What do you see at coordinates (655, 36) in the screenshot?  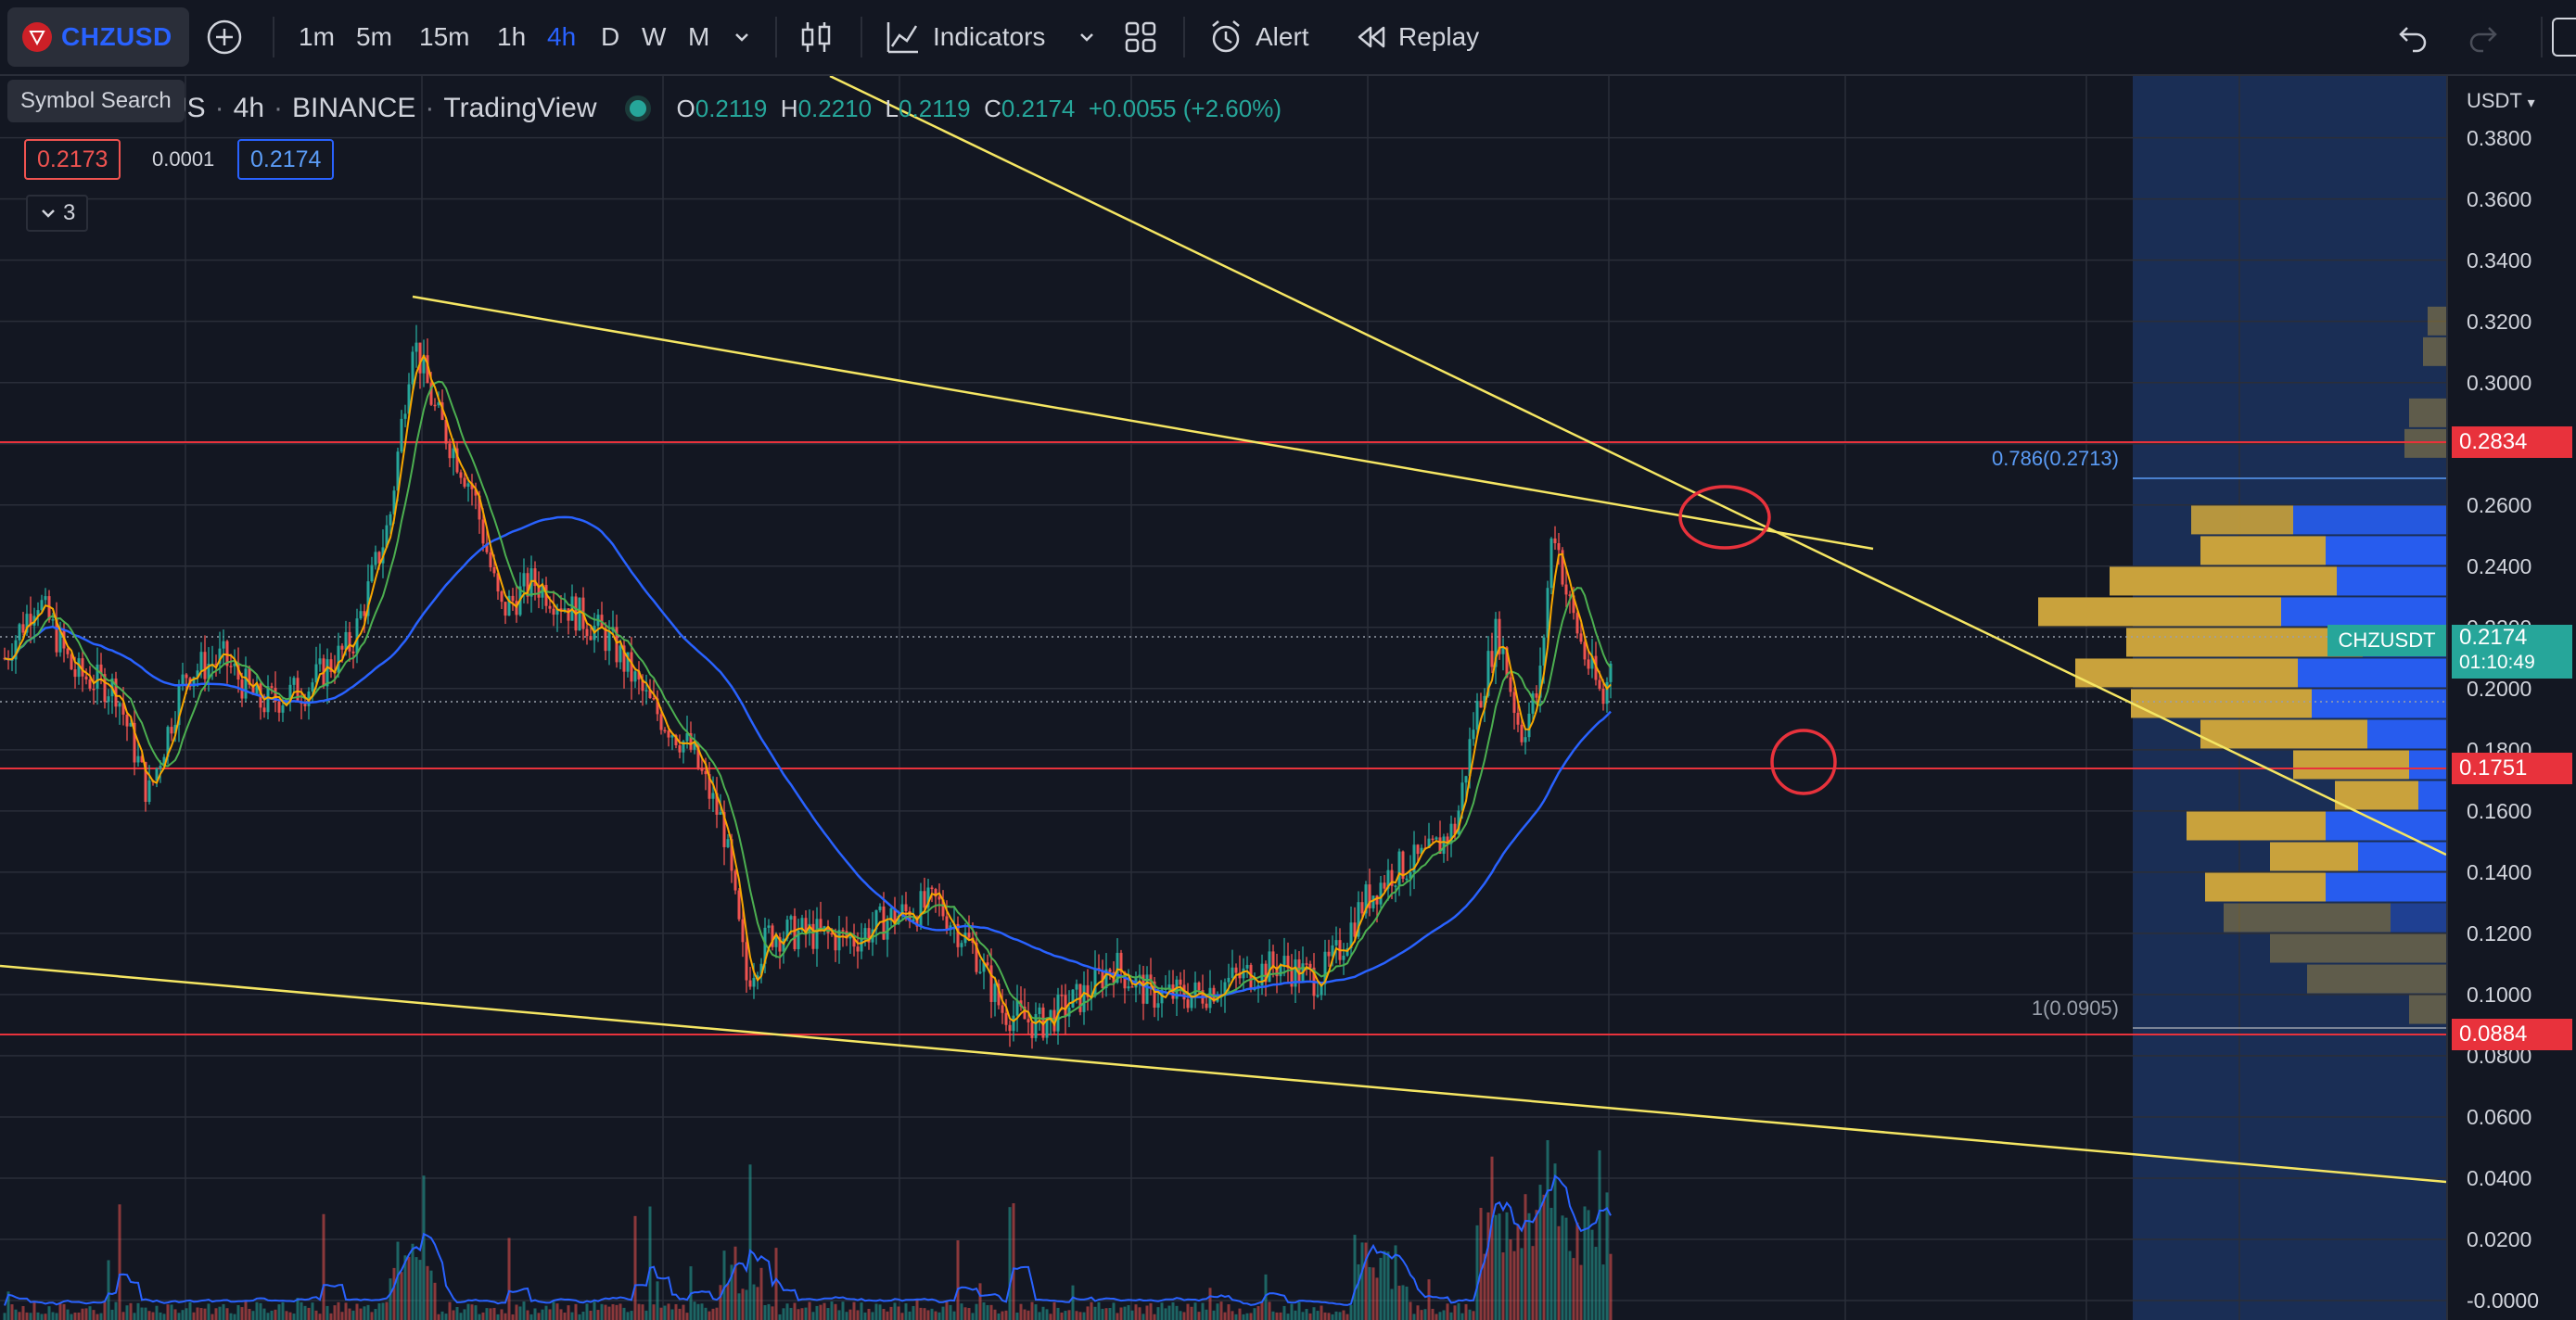 I see `interval-w: W` at bounding box center [655, 36].